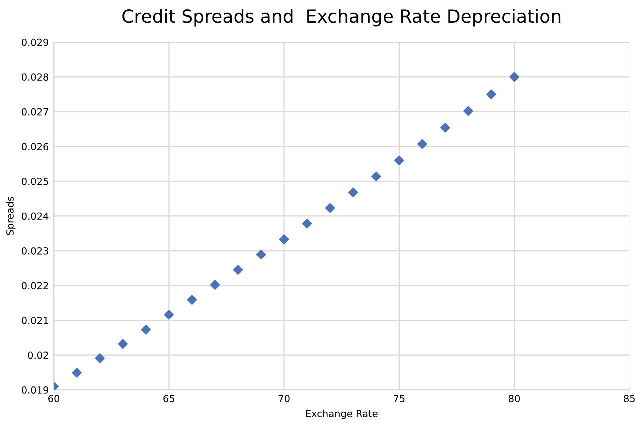 Image resolution: width=636 pixels, height=424 pixels. Describe the element at coordinates (35, 147) in the screenshot. I see `y-tick-label: 0.026` at that location.